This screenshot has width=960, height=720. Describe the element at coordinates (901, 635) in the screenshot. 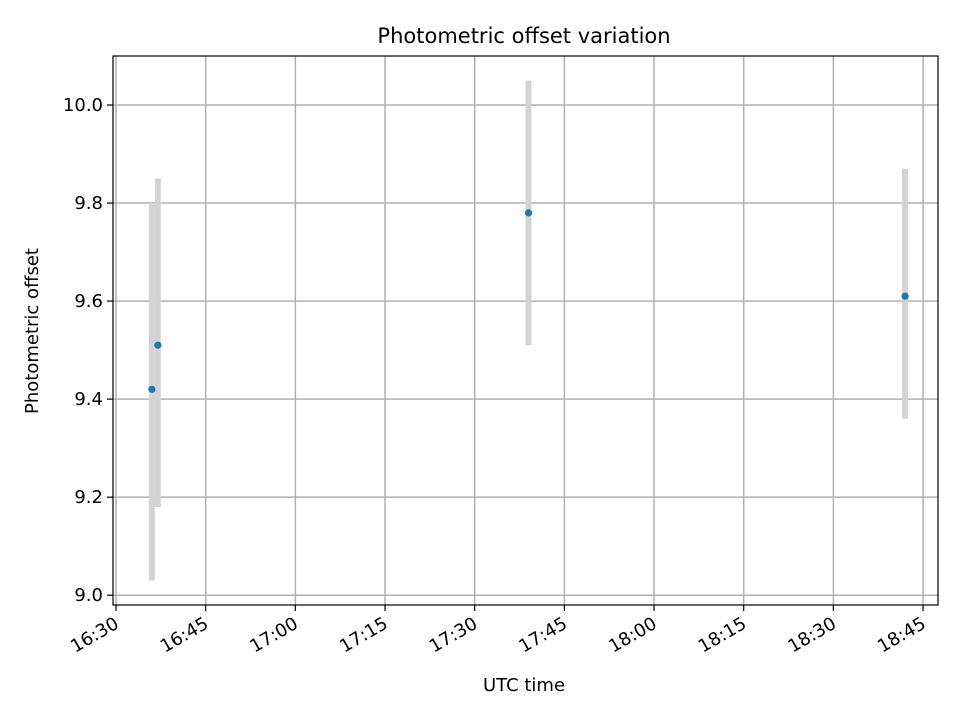

I see `x-tick-label: 18:45` at that location.